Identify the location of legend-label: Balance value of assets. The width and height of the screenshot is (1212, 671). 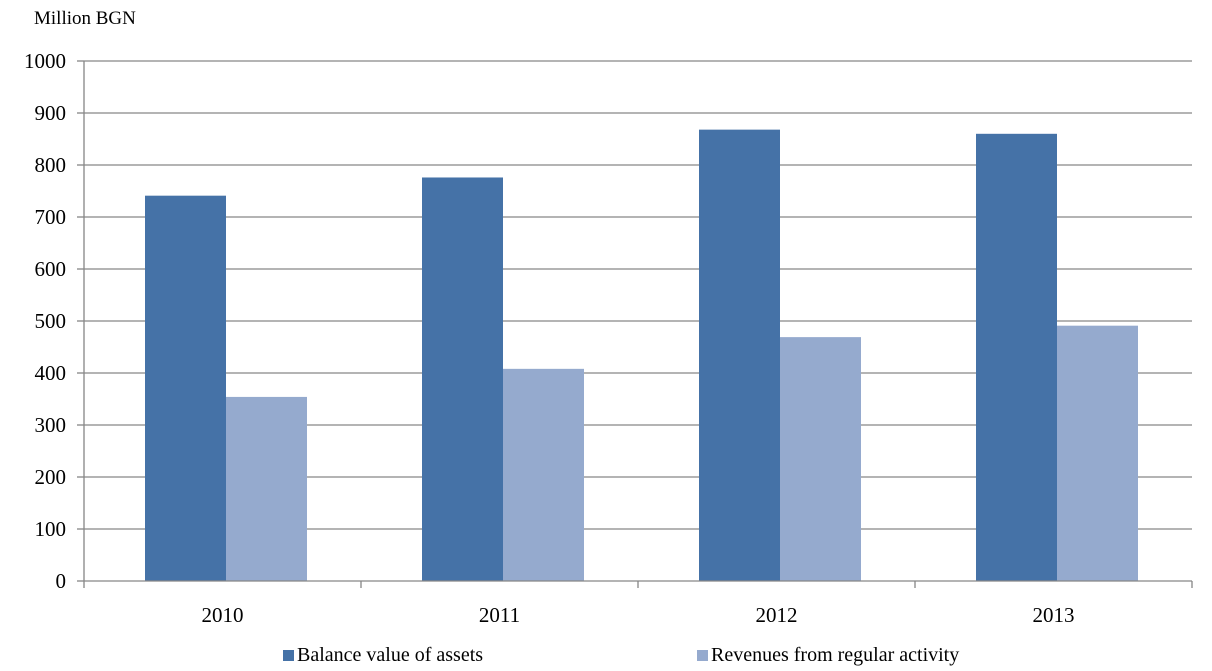
(390, 655).